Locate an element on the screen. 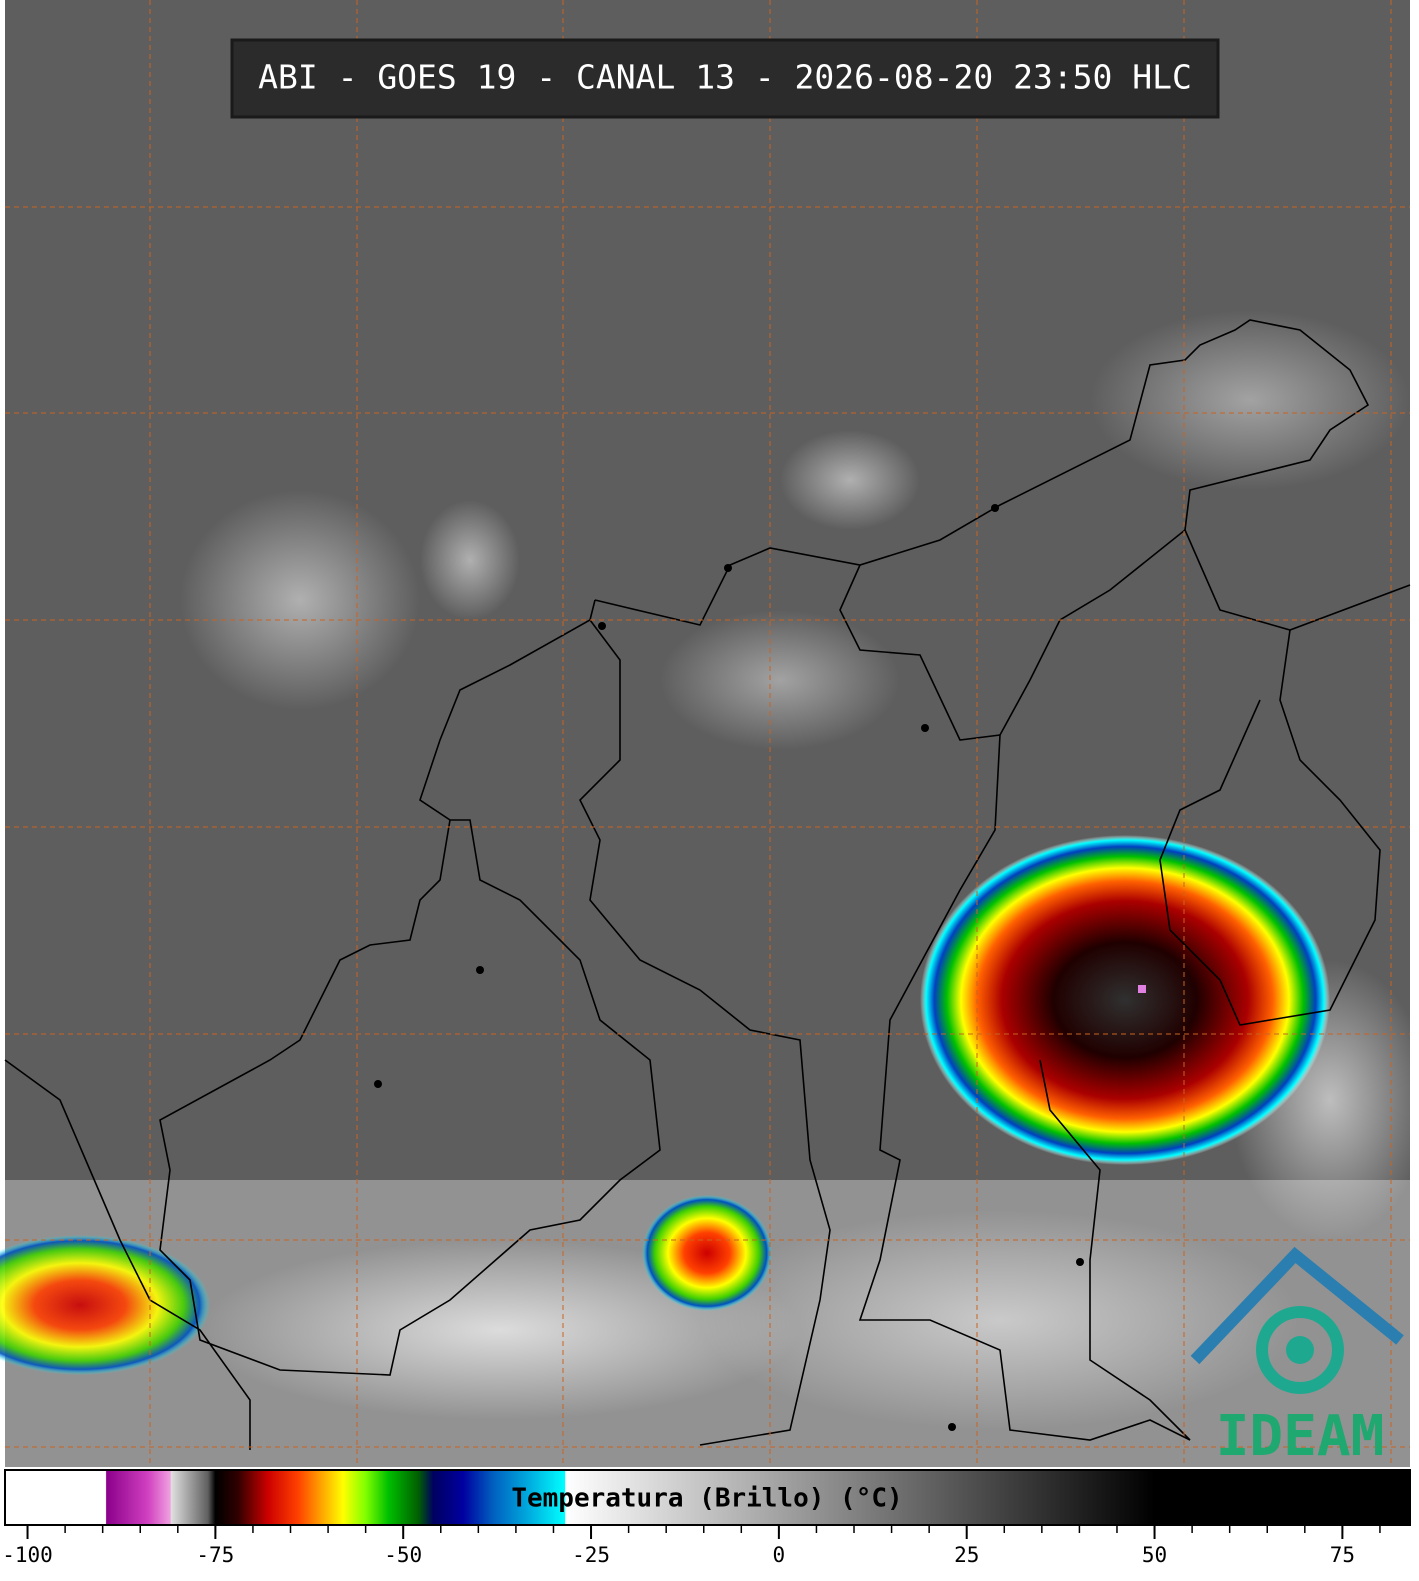 The image size is (1419, 1581). tick-label: -100 is located at coordinates (27, 1555).